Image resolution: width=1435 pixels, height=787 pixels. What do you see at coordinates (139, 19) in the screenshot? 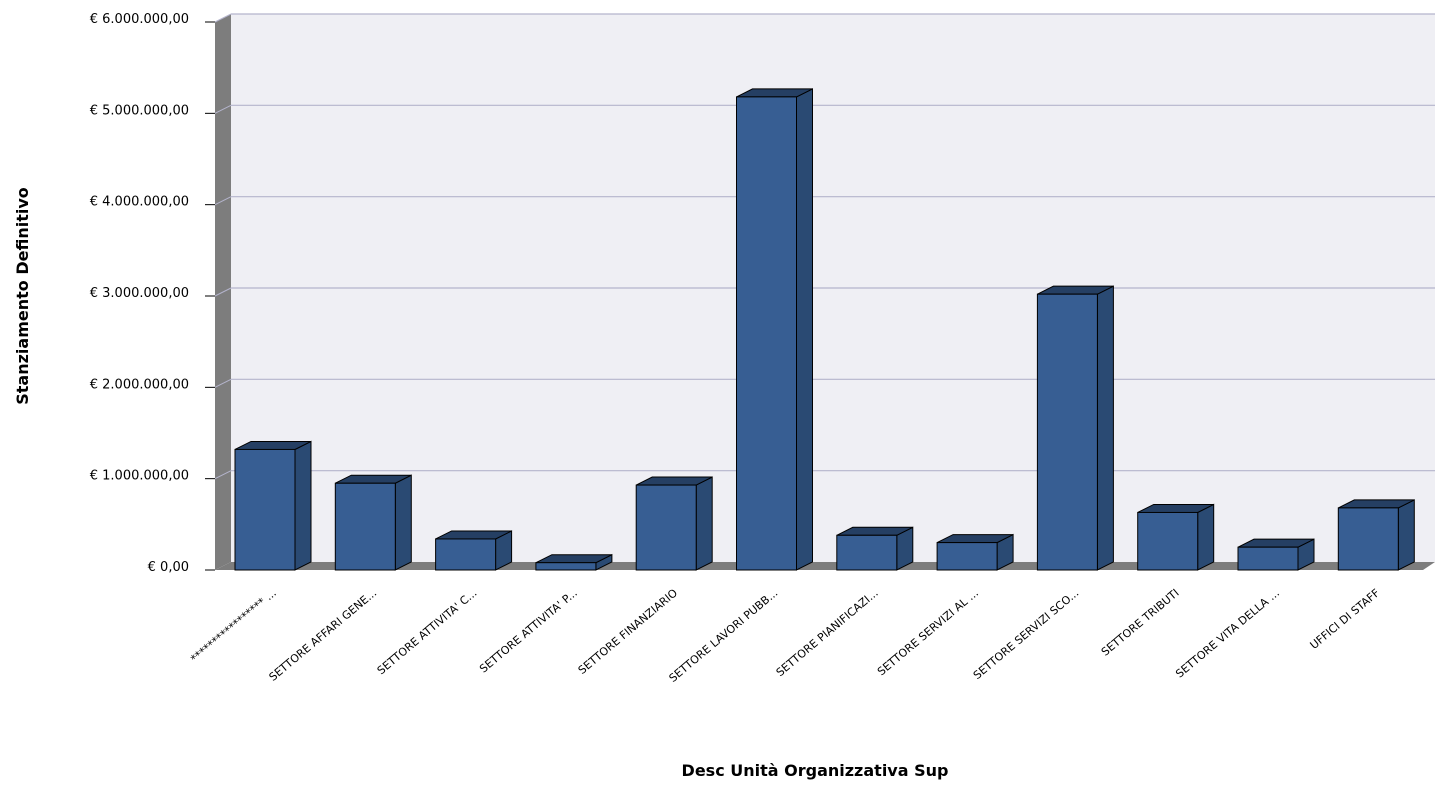
I see `y-tick-label: € 6.000.000,00` at bounding box center [139, 19].